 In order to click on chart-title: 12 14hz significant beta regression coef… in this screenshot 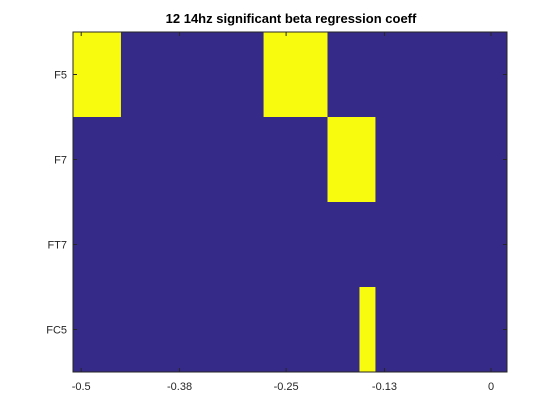, I will do `click(291, 18)`.